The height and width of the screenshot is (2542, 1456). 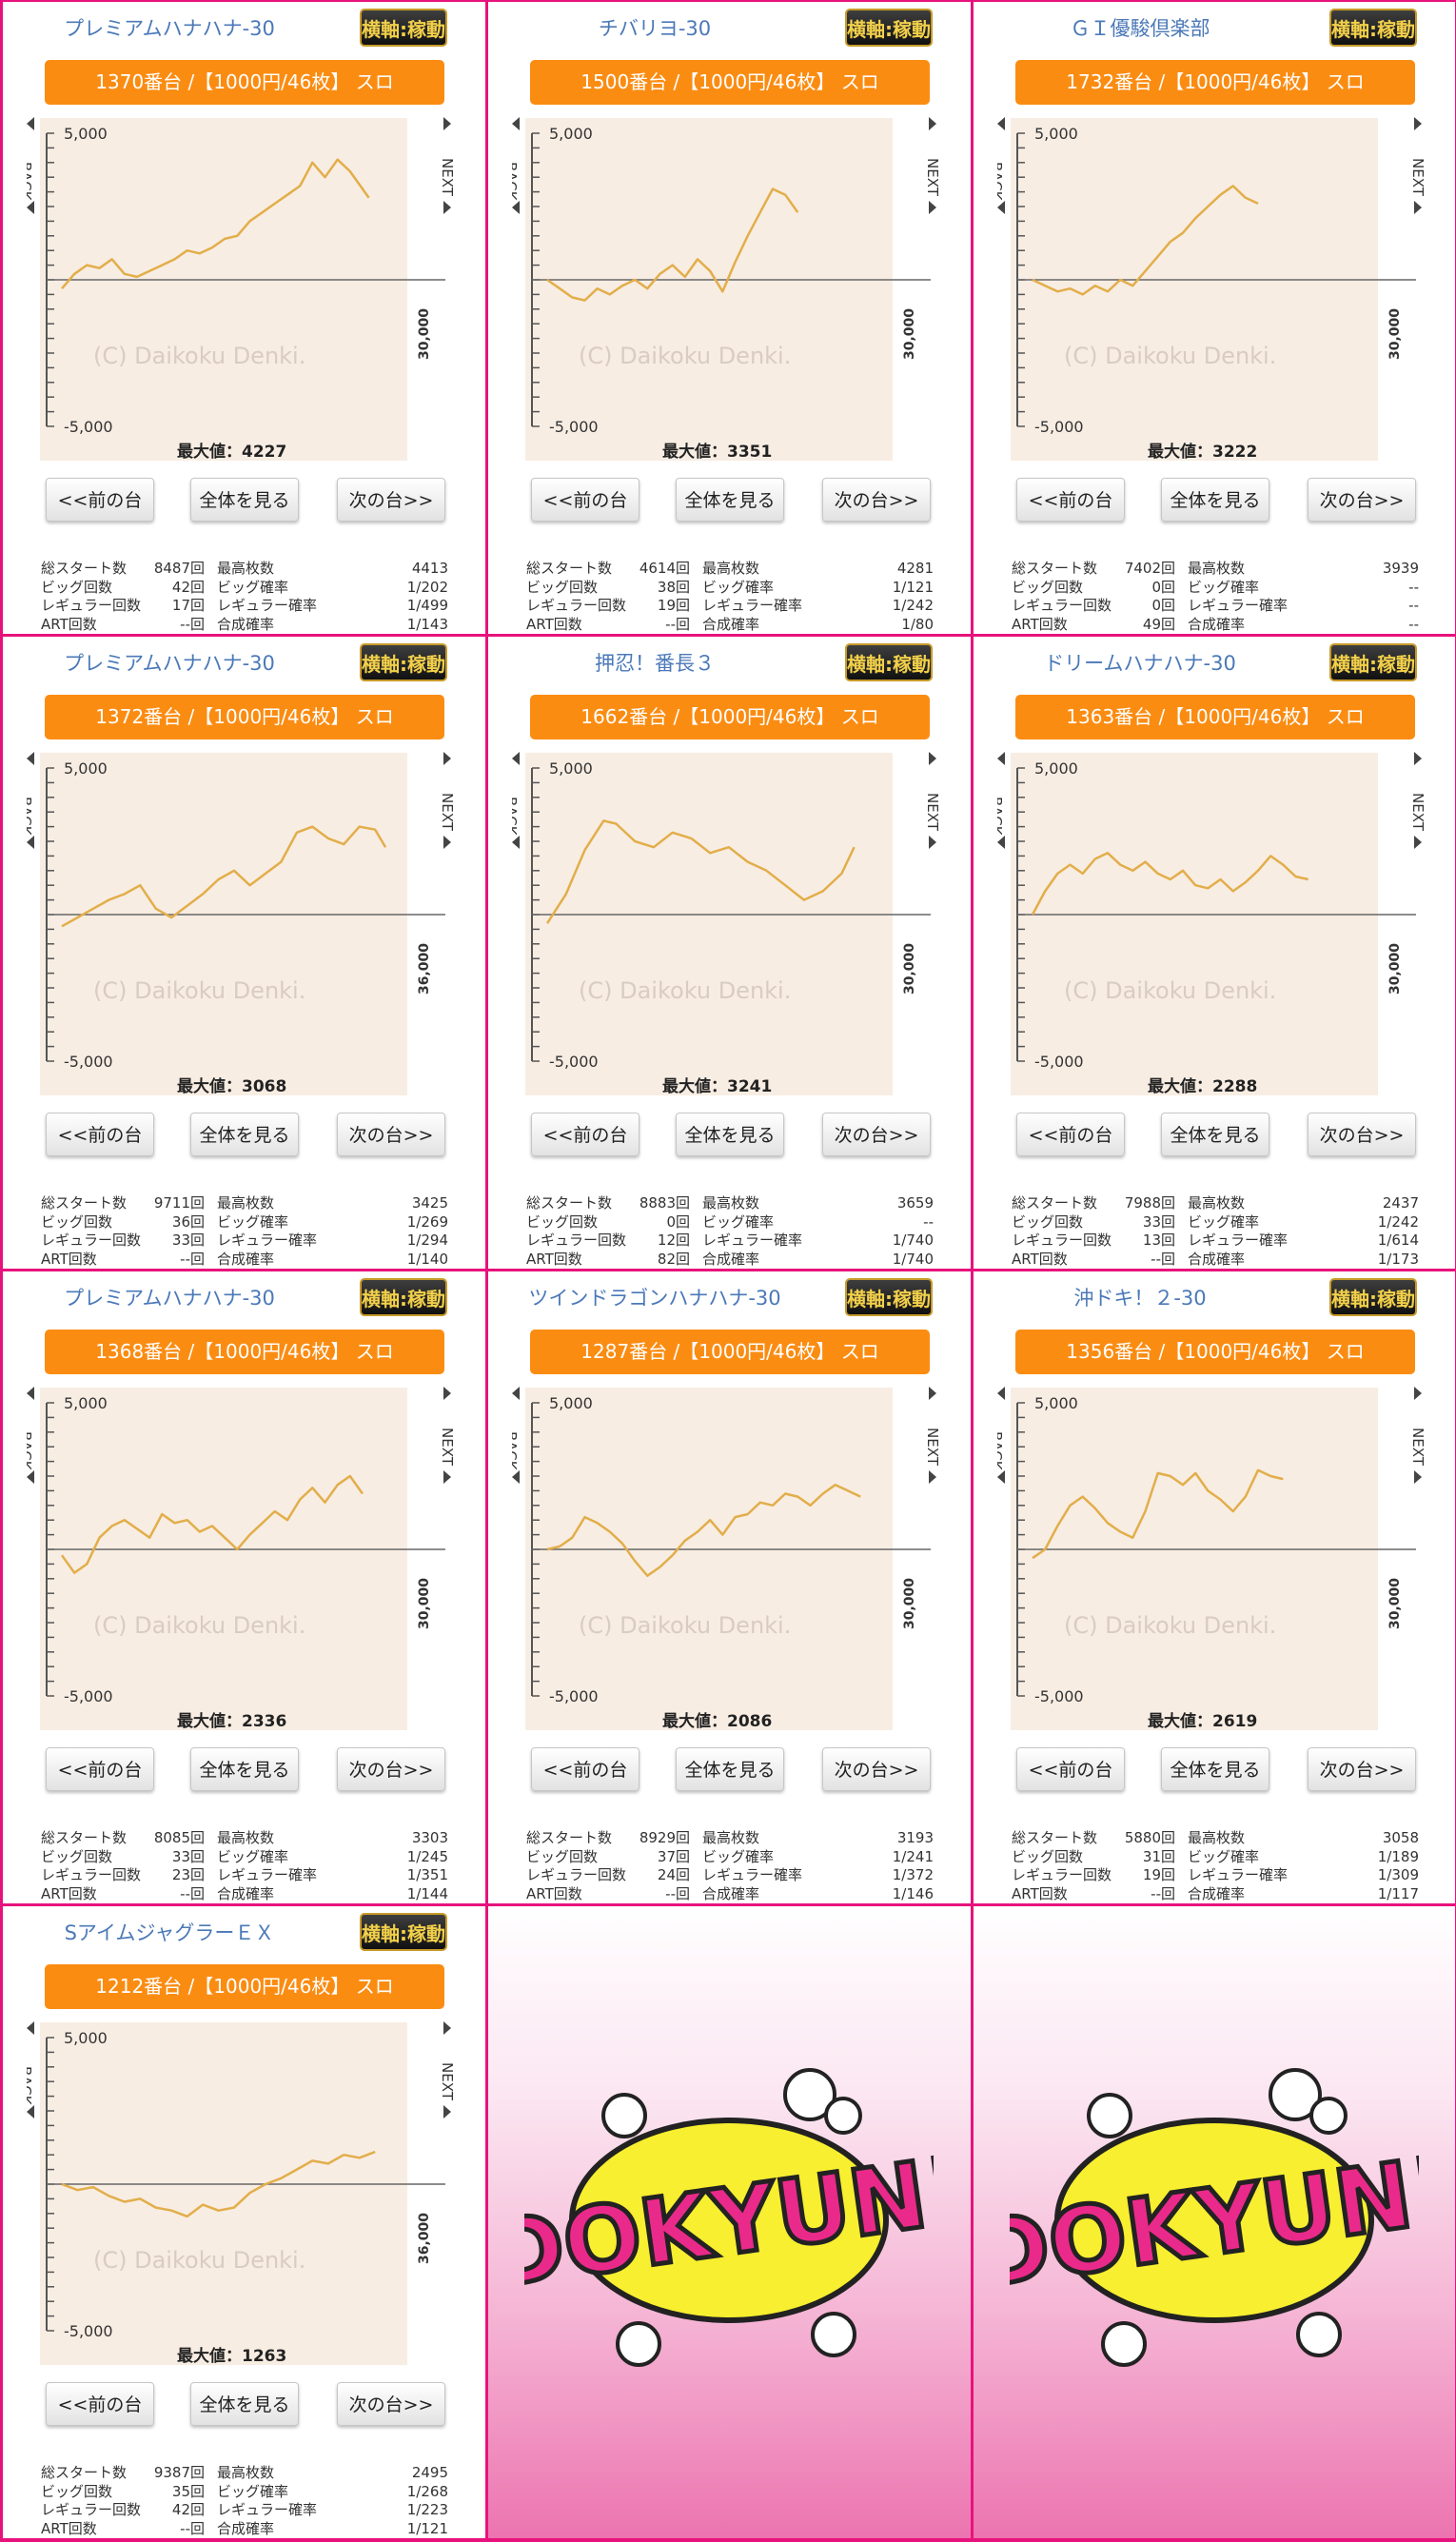 What do you see at coordinates (1215, 82) in the screenshot?
I see `machine-info-bar: 1732番台 /【1000円/46枚】 スロ` at bounding box center [1215, 82].